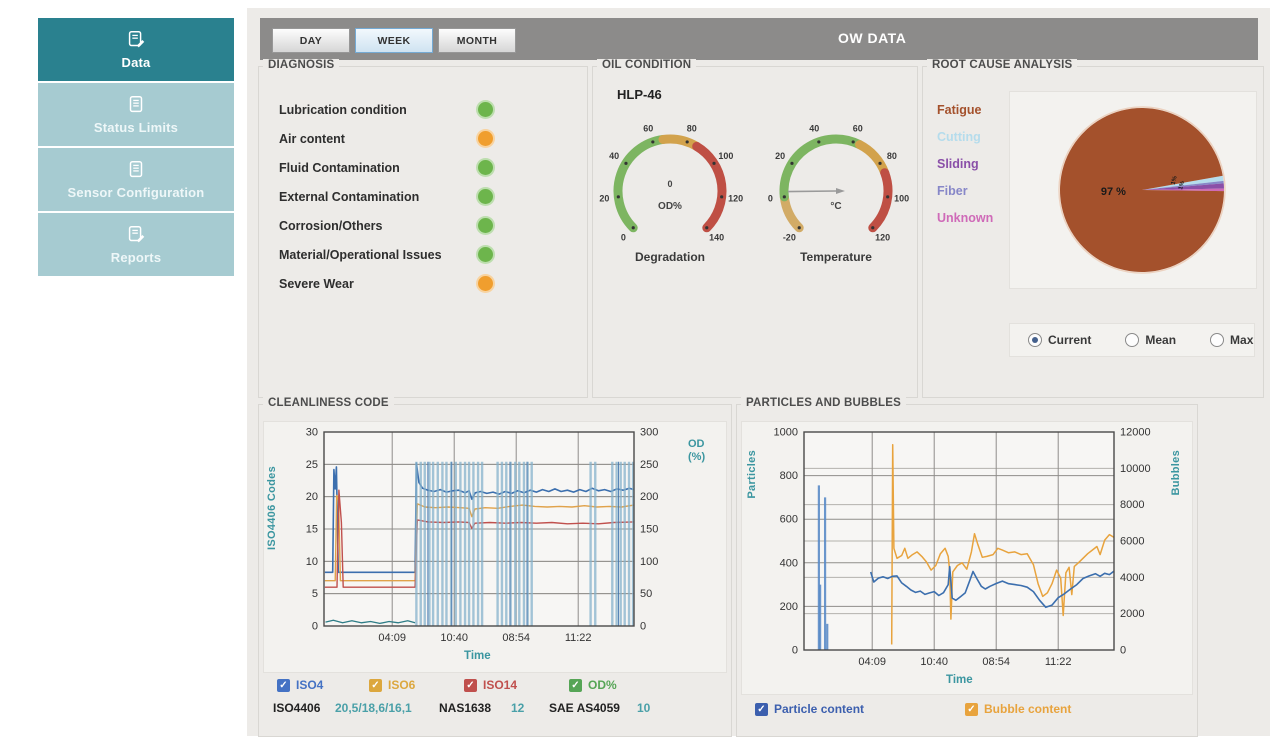  I want to click on svg-text: 80, so click(692, 129).